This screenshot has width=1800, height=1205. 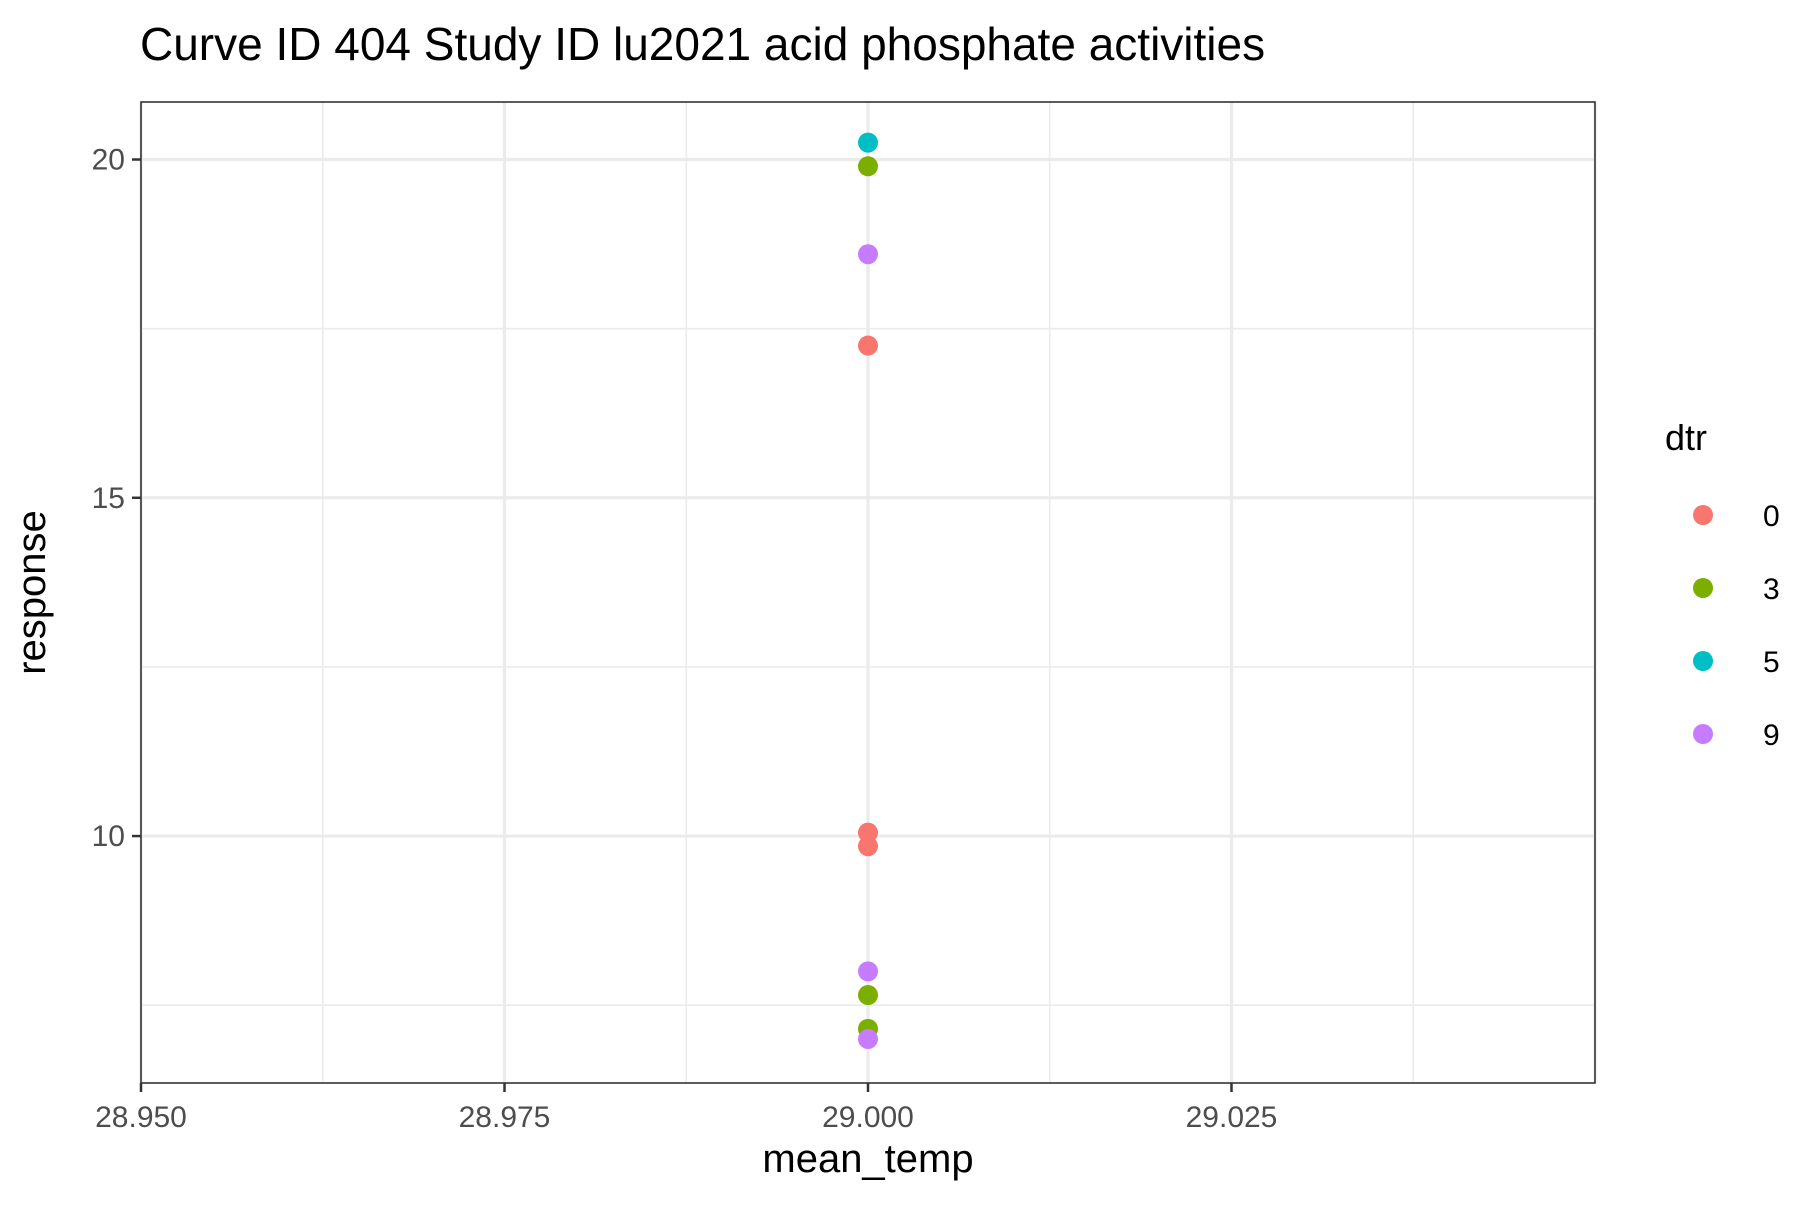 What do you see at coordinates (32, 592) in the screenshot?
I see `y-axis-title: response` at bounding box center [32, 592].